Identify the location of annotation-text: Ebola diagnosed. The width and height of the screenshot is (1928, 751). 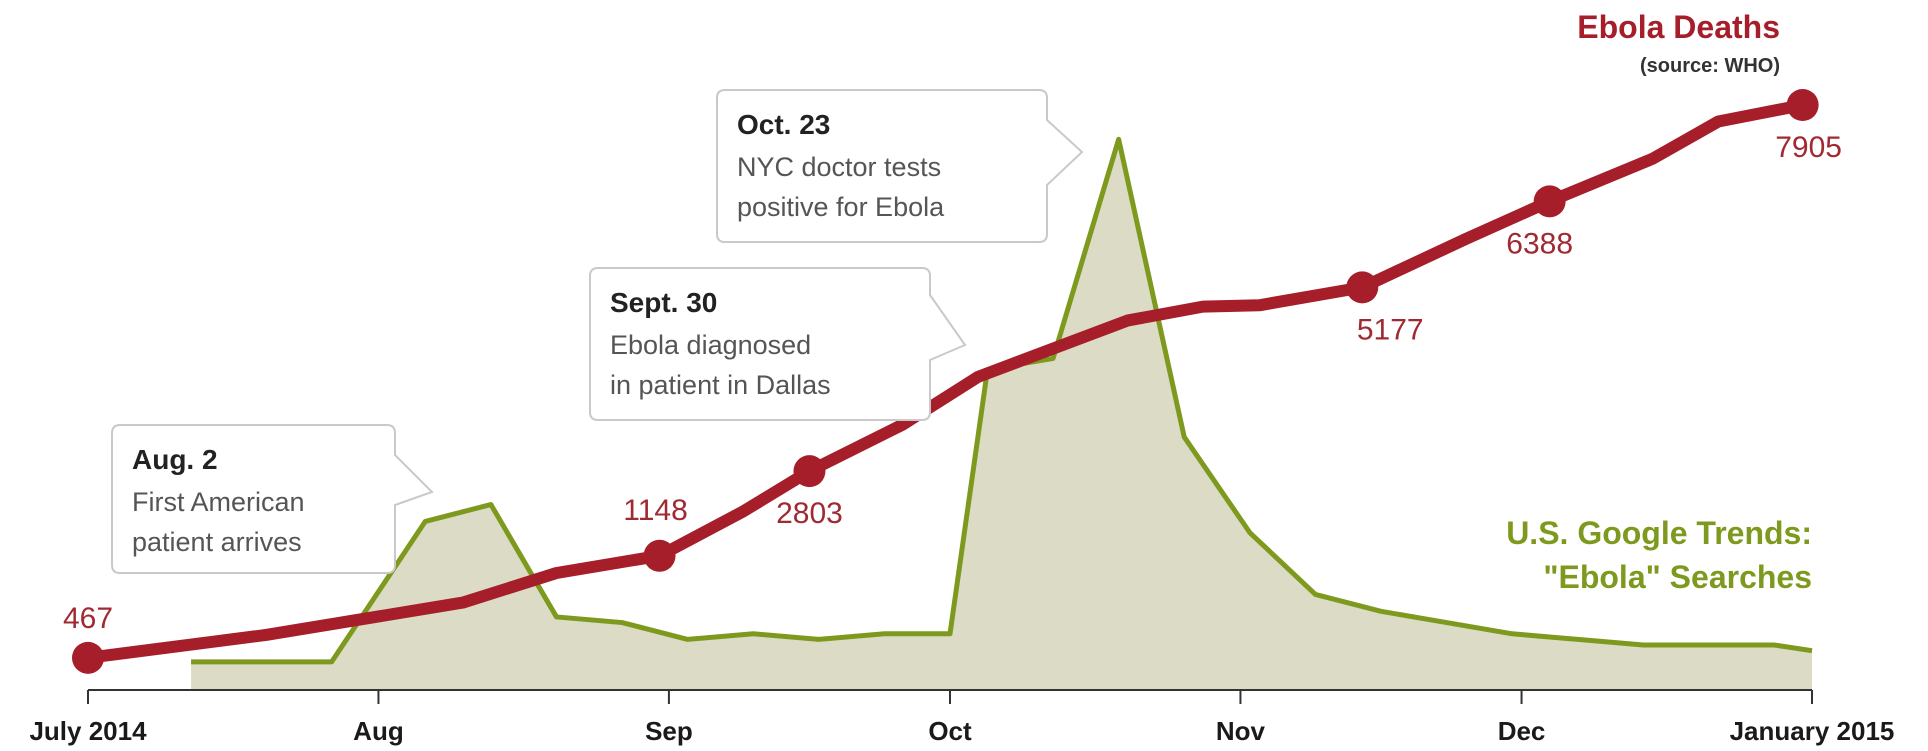
(710, 345).